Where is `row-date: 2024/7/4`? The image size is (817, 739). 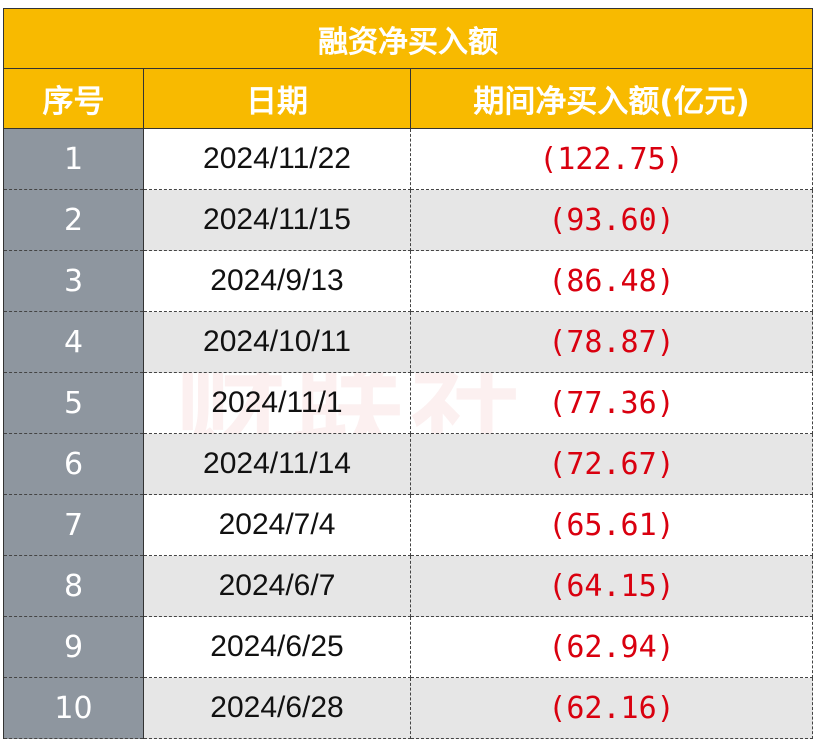
row-date: 2024/7/4 is located at coordinates (277, 525).